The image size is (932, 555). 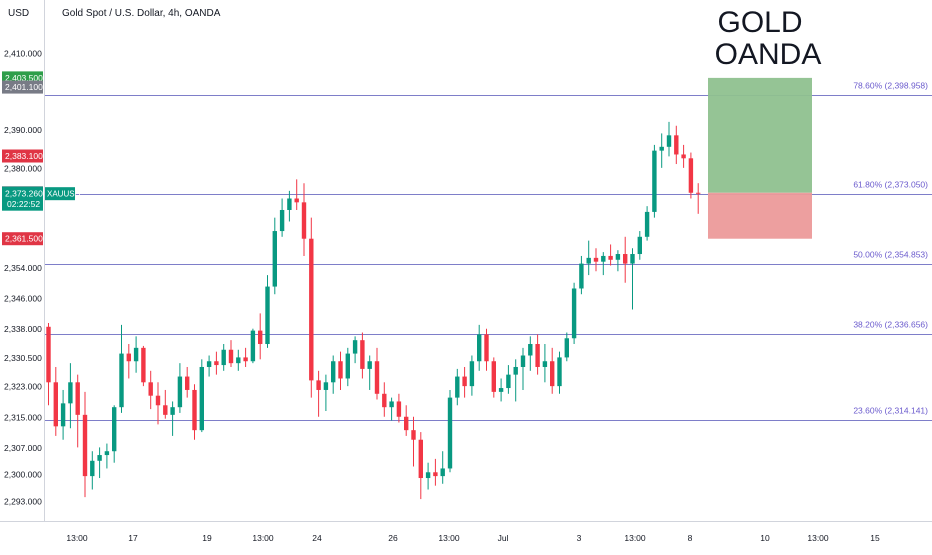 I want to click on x-tick-label-6: 13:00, so click(x=449, y=538).